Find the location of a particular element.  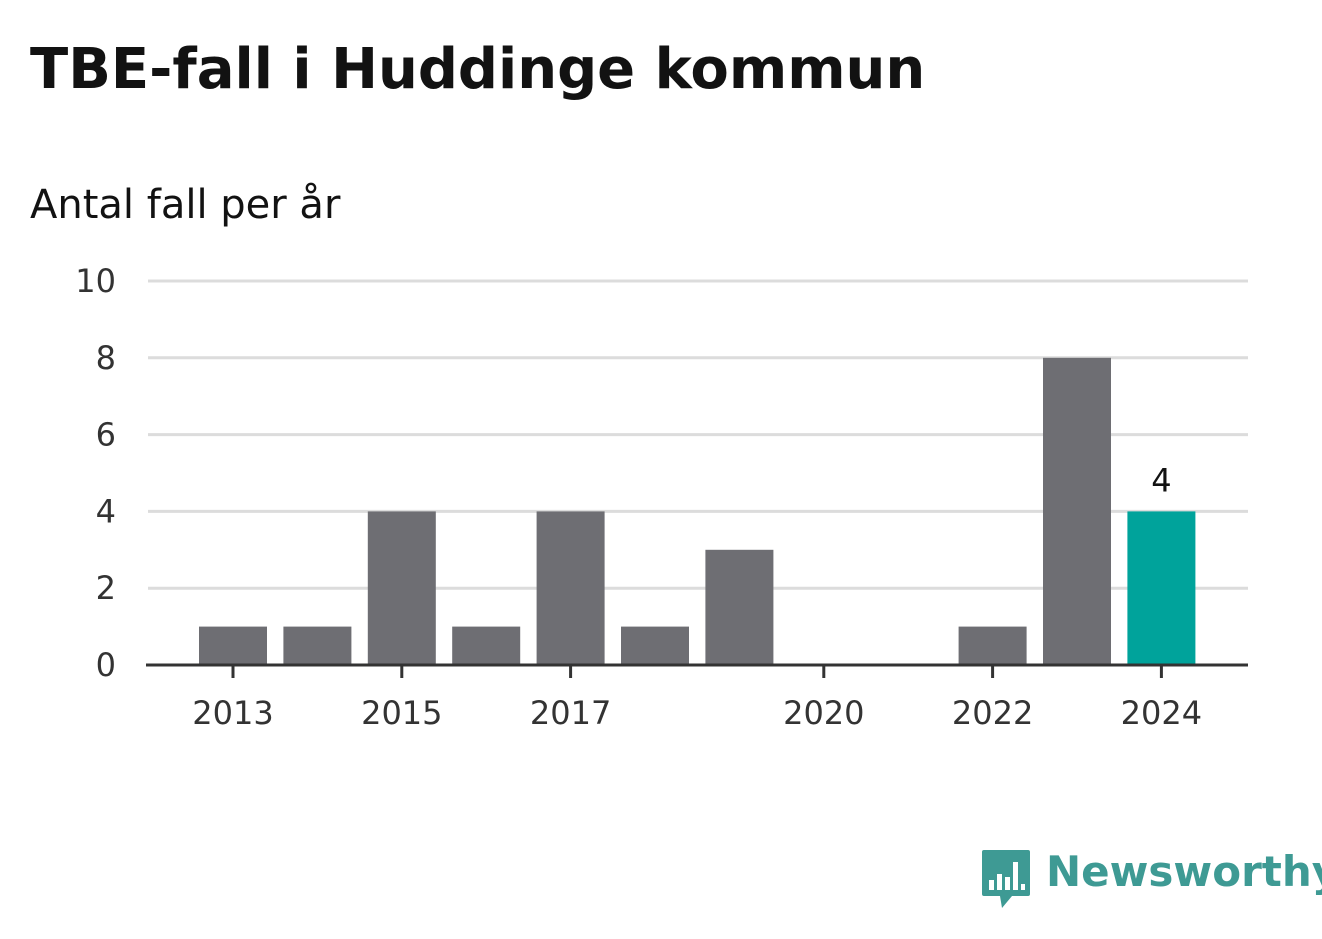

chart-subtitle: Antal fall per år is located at coordinates (185, 205).